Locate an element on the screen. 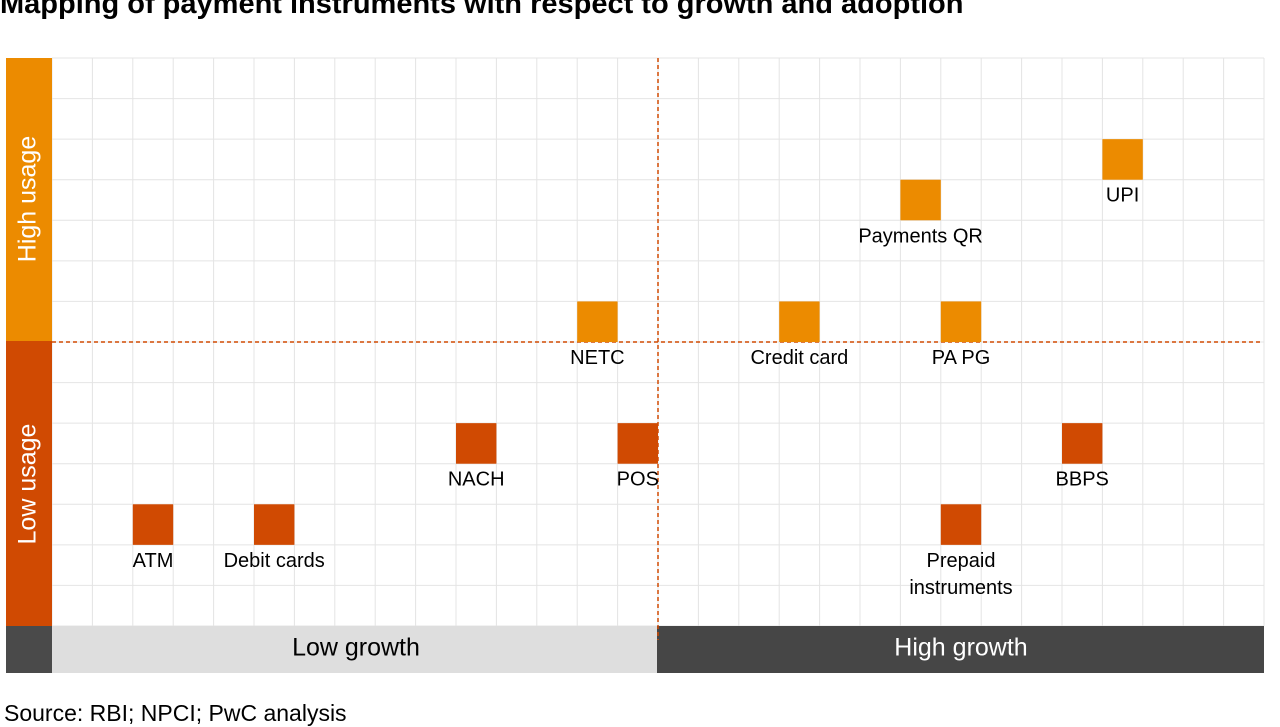 The width and height of the screenshot is (1280, 727). low-usage-band is located at coordinates (29, 483).